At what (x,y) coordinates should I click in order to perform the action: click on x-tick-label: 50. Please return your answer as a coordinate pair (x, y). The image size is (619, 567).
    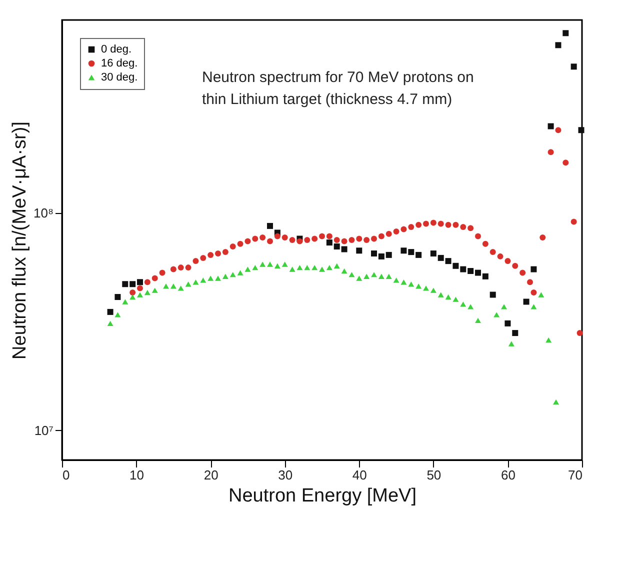
    Looking at the image, I should click on (434, 475).